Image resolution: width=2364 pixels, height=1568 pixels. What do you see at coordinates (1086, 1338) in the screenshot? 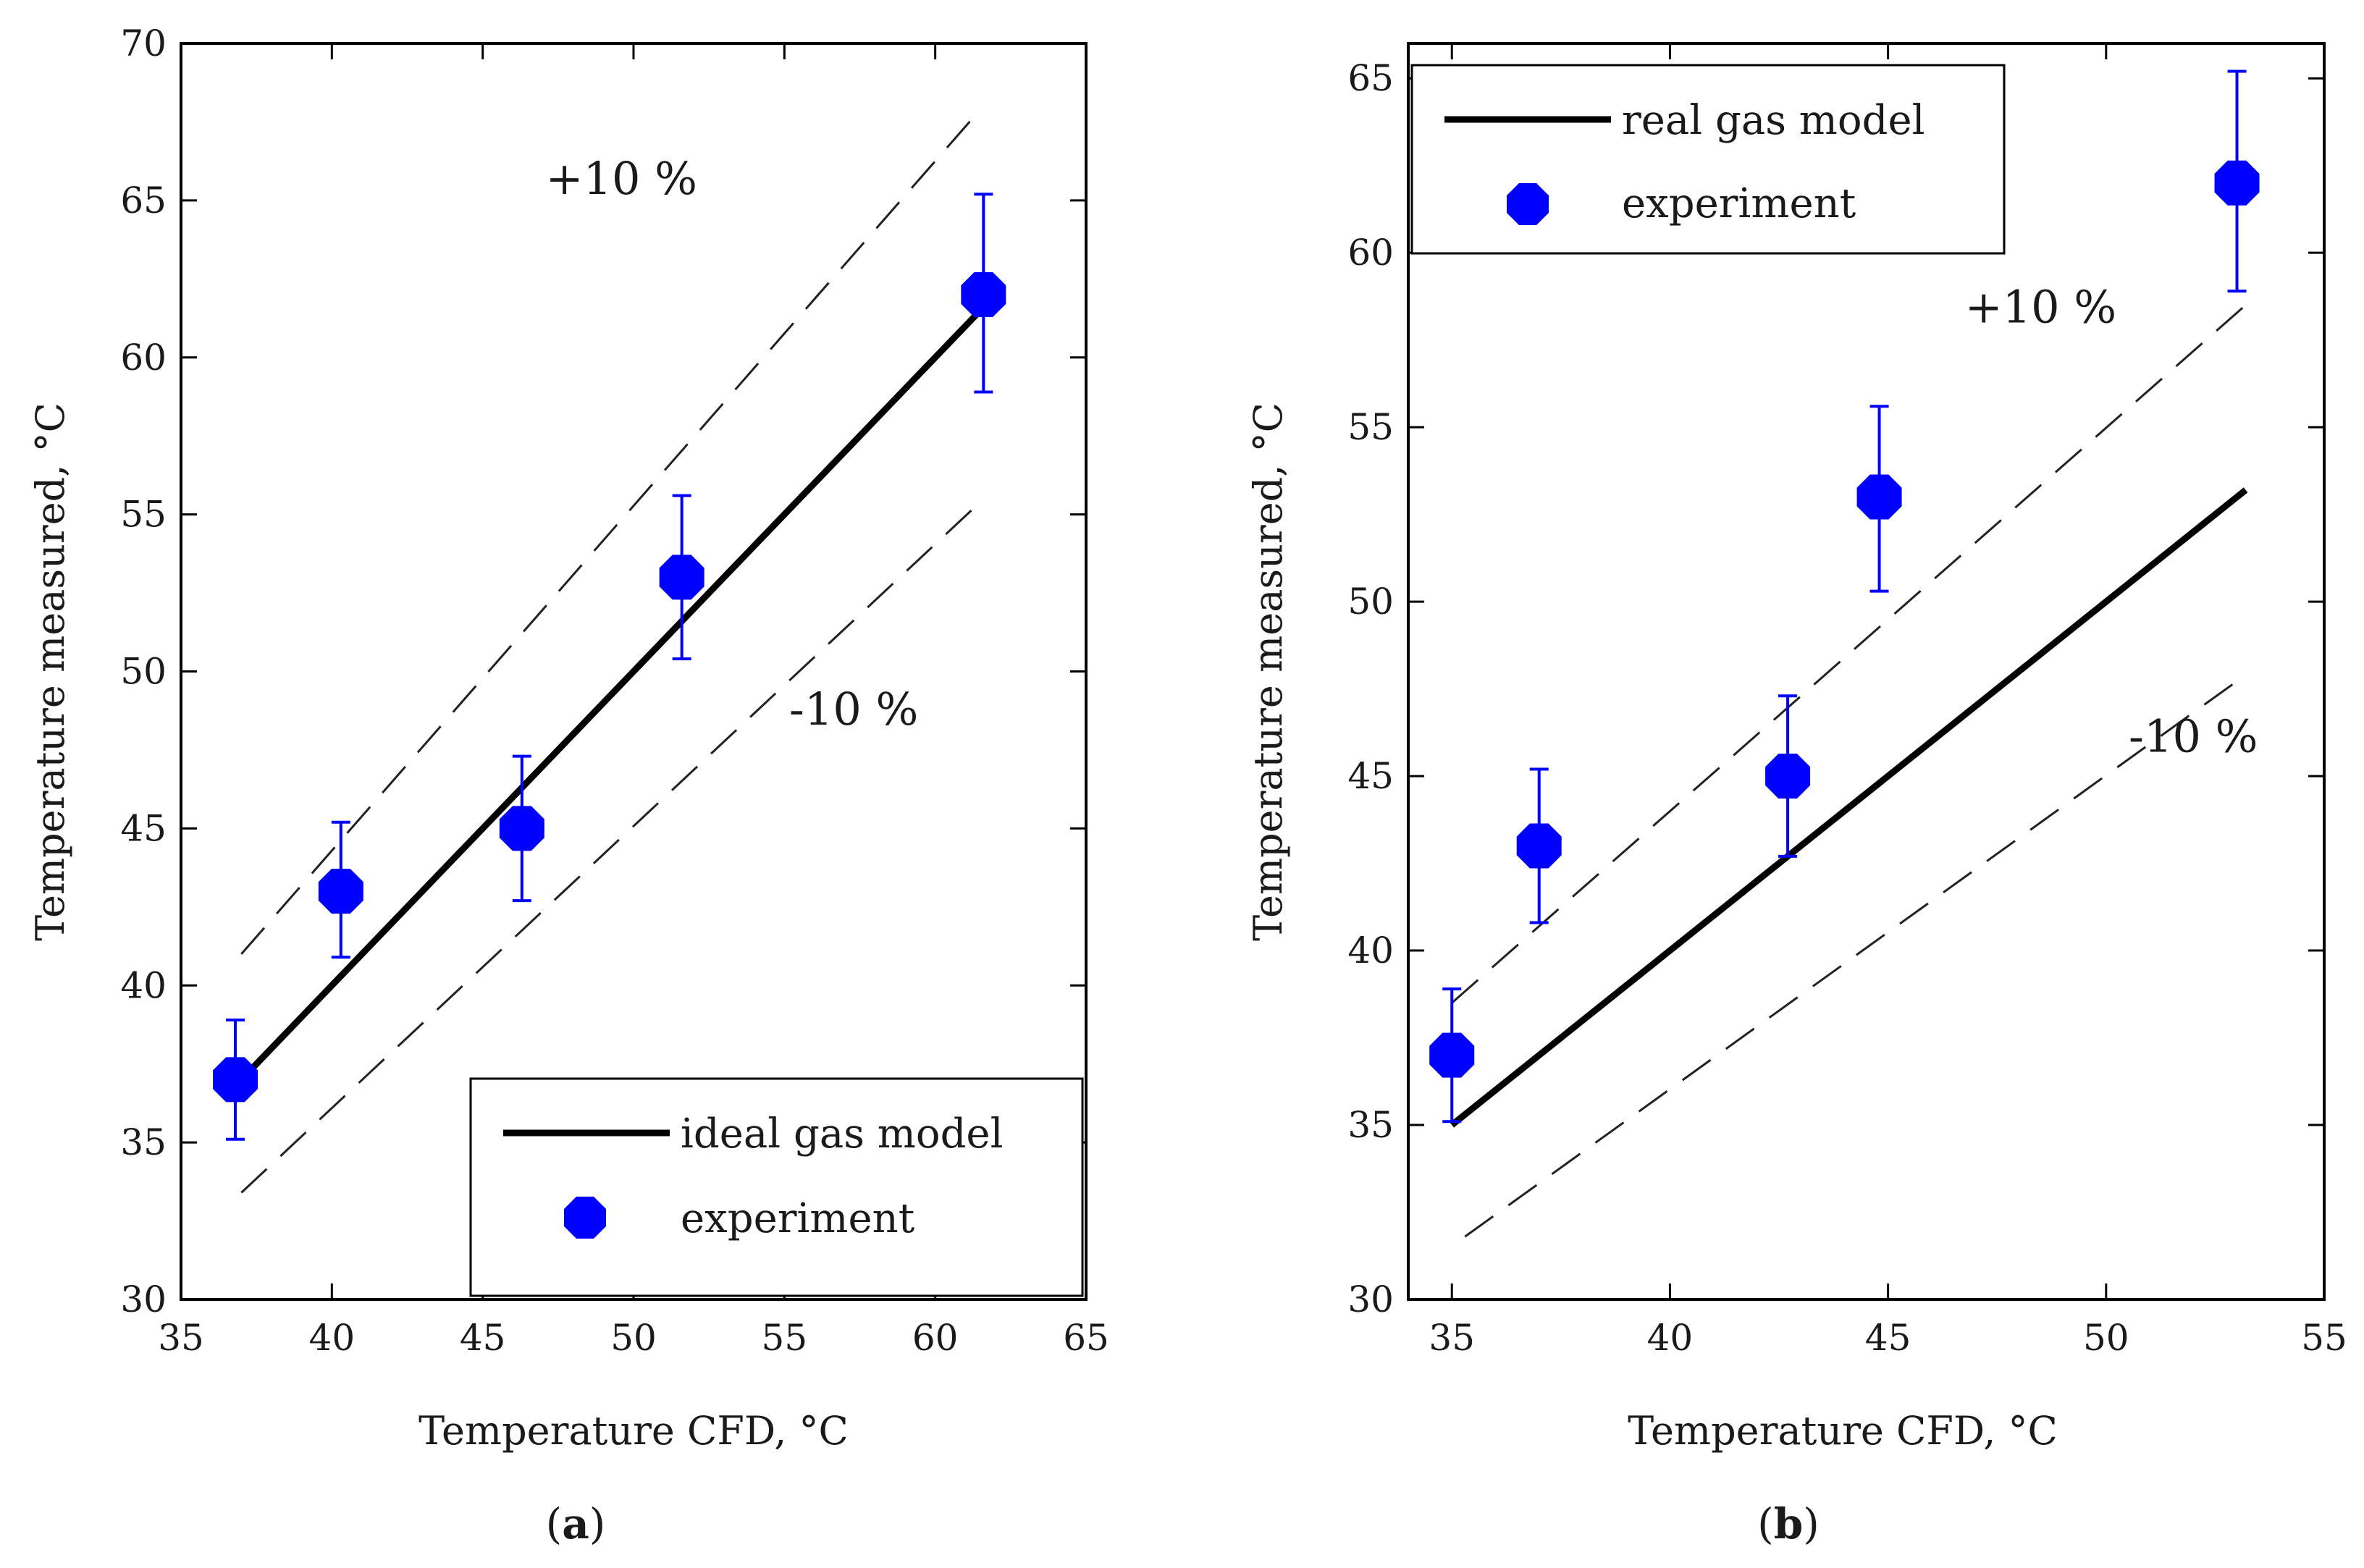
I see `x-tick-label: 65` at bounding box center [1086, 1338].